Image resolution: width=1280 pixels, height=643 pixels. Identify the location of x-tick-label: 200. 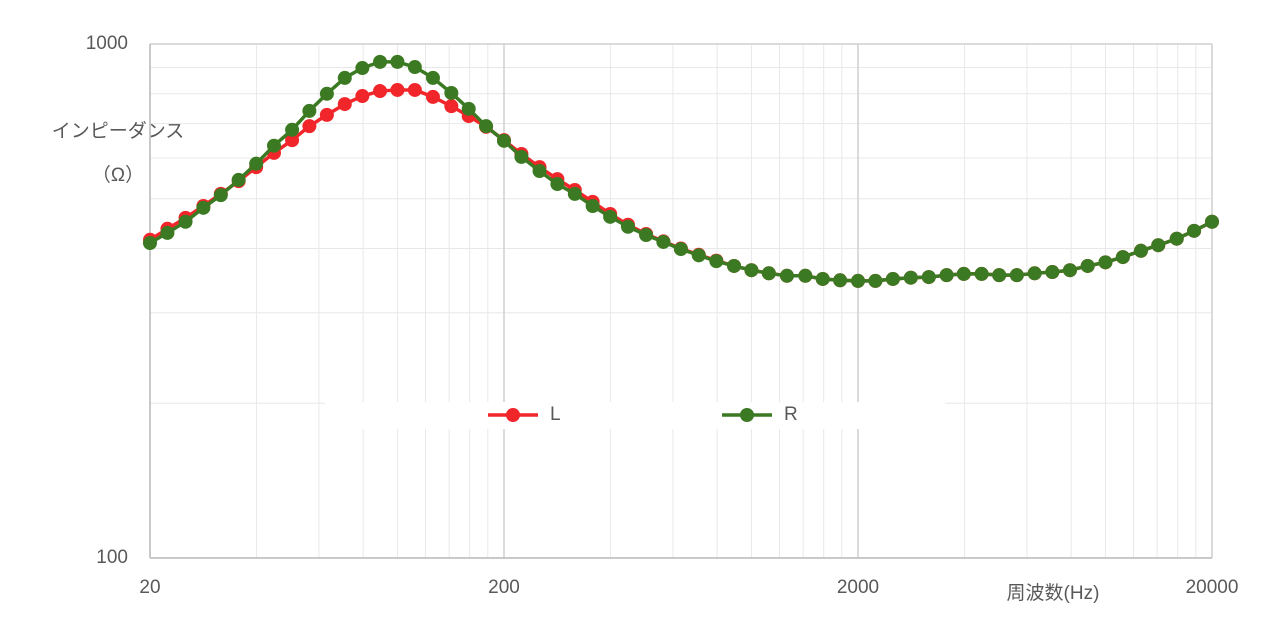
(504, 587).